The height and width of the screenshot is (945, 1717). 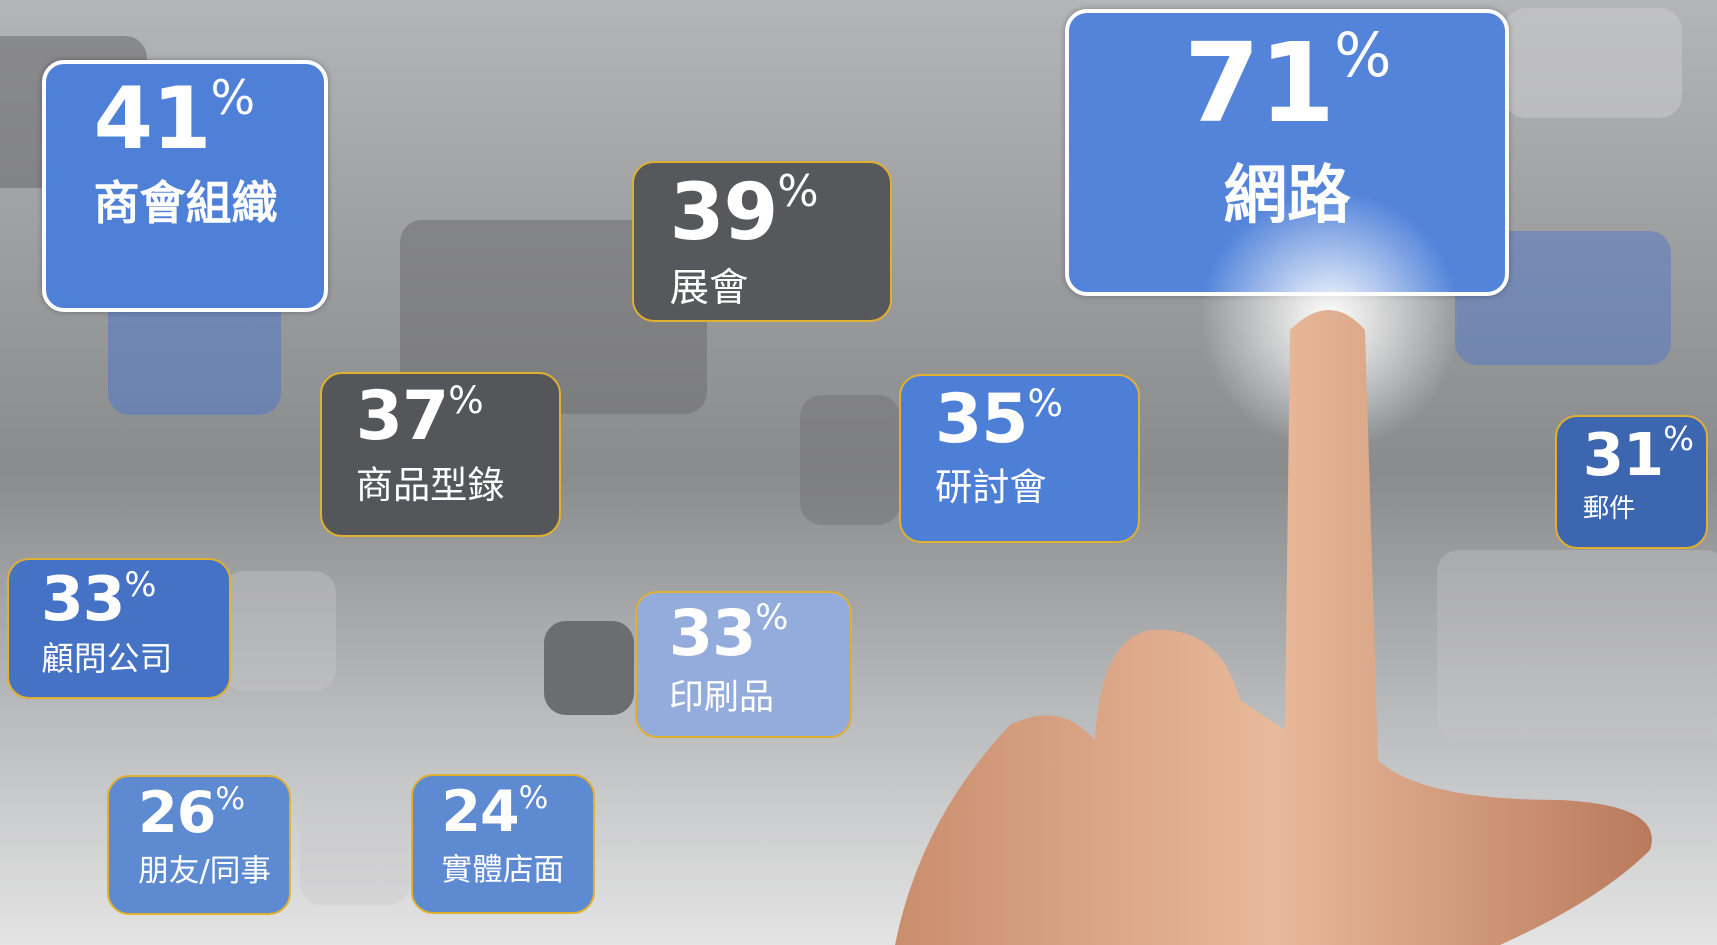 I want to click on stat-label: 展會, so click(x=709, y=287).